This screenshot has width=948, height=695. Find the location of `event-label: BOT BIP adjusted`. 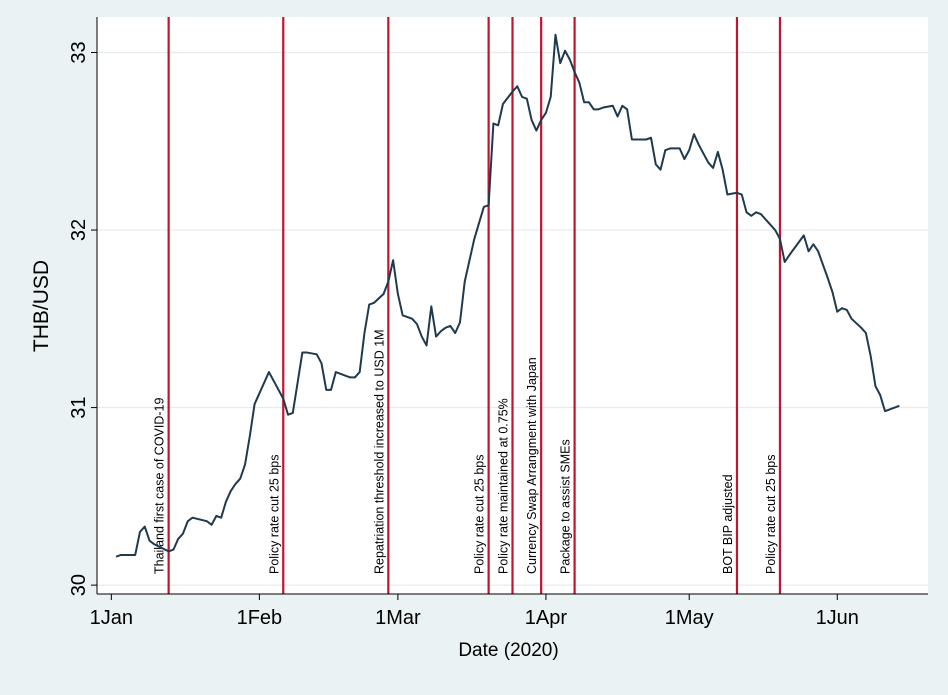

event-label: BOT BIP adjusted is located at coordinates (728, 524).